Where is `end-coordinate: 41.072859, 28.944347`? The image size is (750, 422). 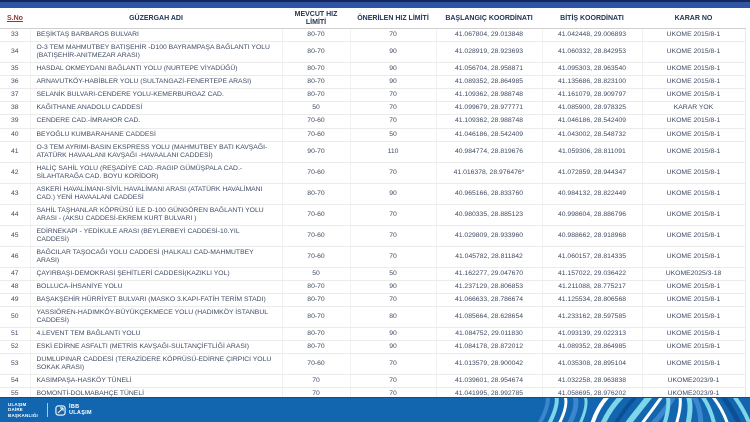
end-coordinate: 41.072859, 28.944347 is located at coordinates (591, 173).